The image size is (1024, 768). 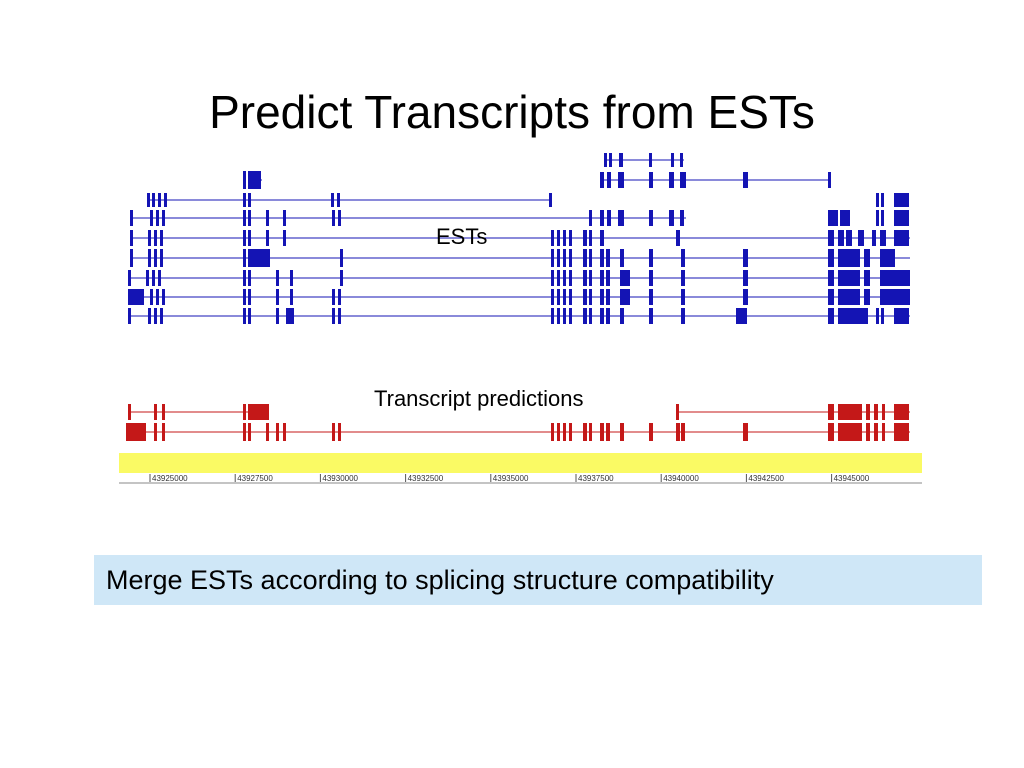 I want to click on ruler-tick-label: 43937500, so click(x=596, y=478).